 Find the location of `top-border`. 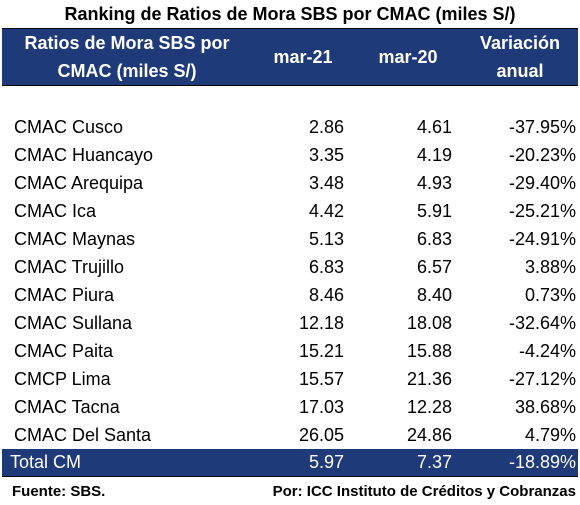

top-border is located at coordinates (290, 28).